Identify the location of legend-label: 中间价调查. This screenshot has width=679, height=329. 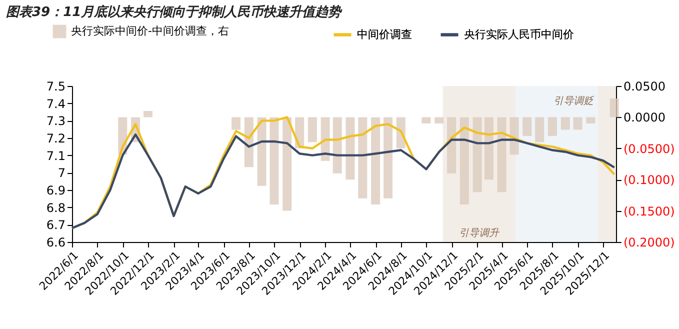
(384, 34).